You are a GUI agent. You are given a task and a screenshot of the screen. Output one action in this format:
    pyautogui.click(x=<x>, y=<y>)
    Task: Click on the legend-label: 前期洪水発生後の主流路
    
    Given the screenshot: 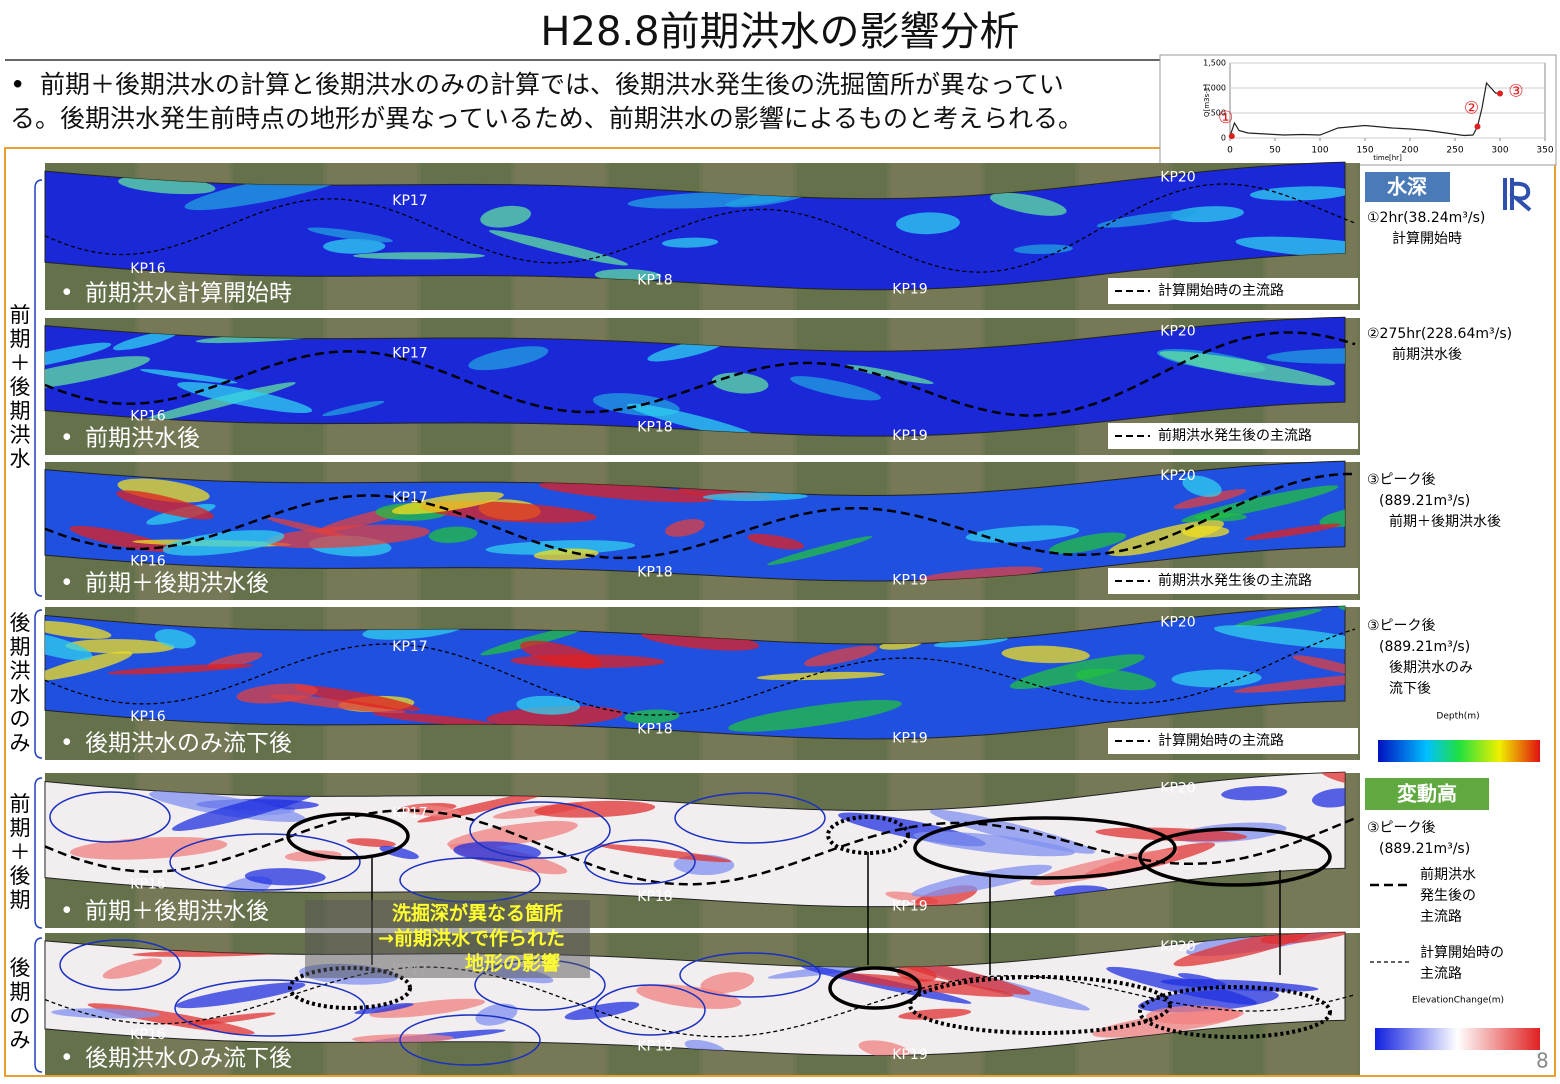 What is the action you would take?
    pyautogui.click(x=1235, y=435)
    